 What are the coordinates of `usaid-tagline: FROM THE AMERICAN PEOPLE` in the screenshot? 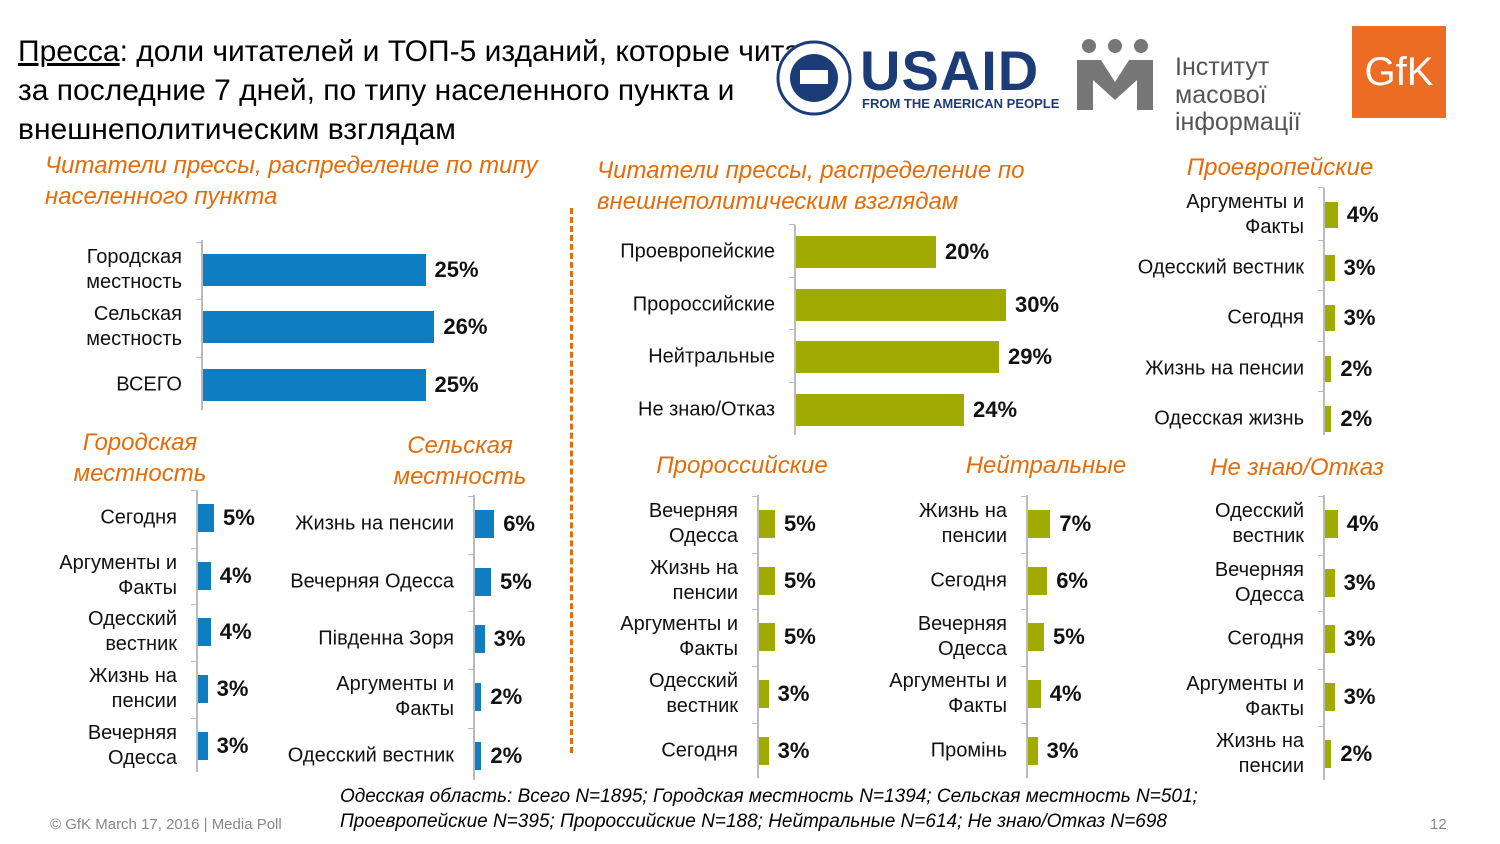 It's located at (961, 103).